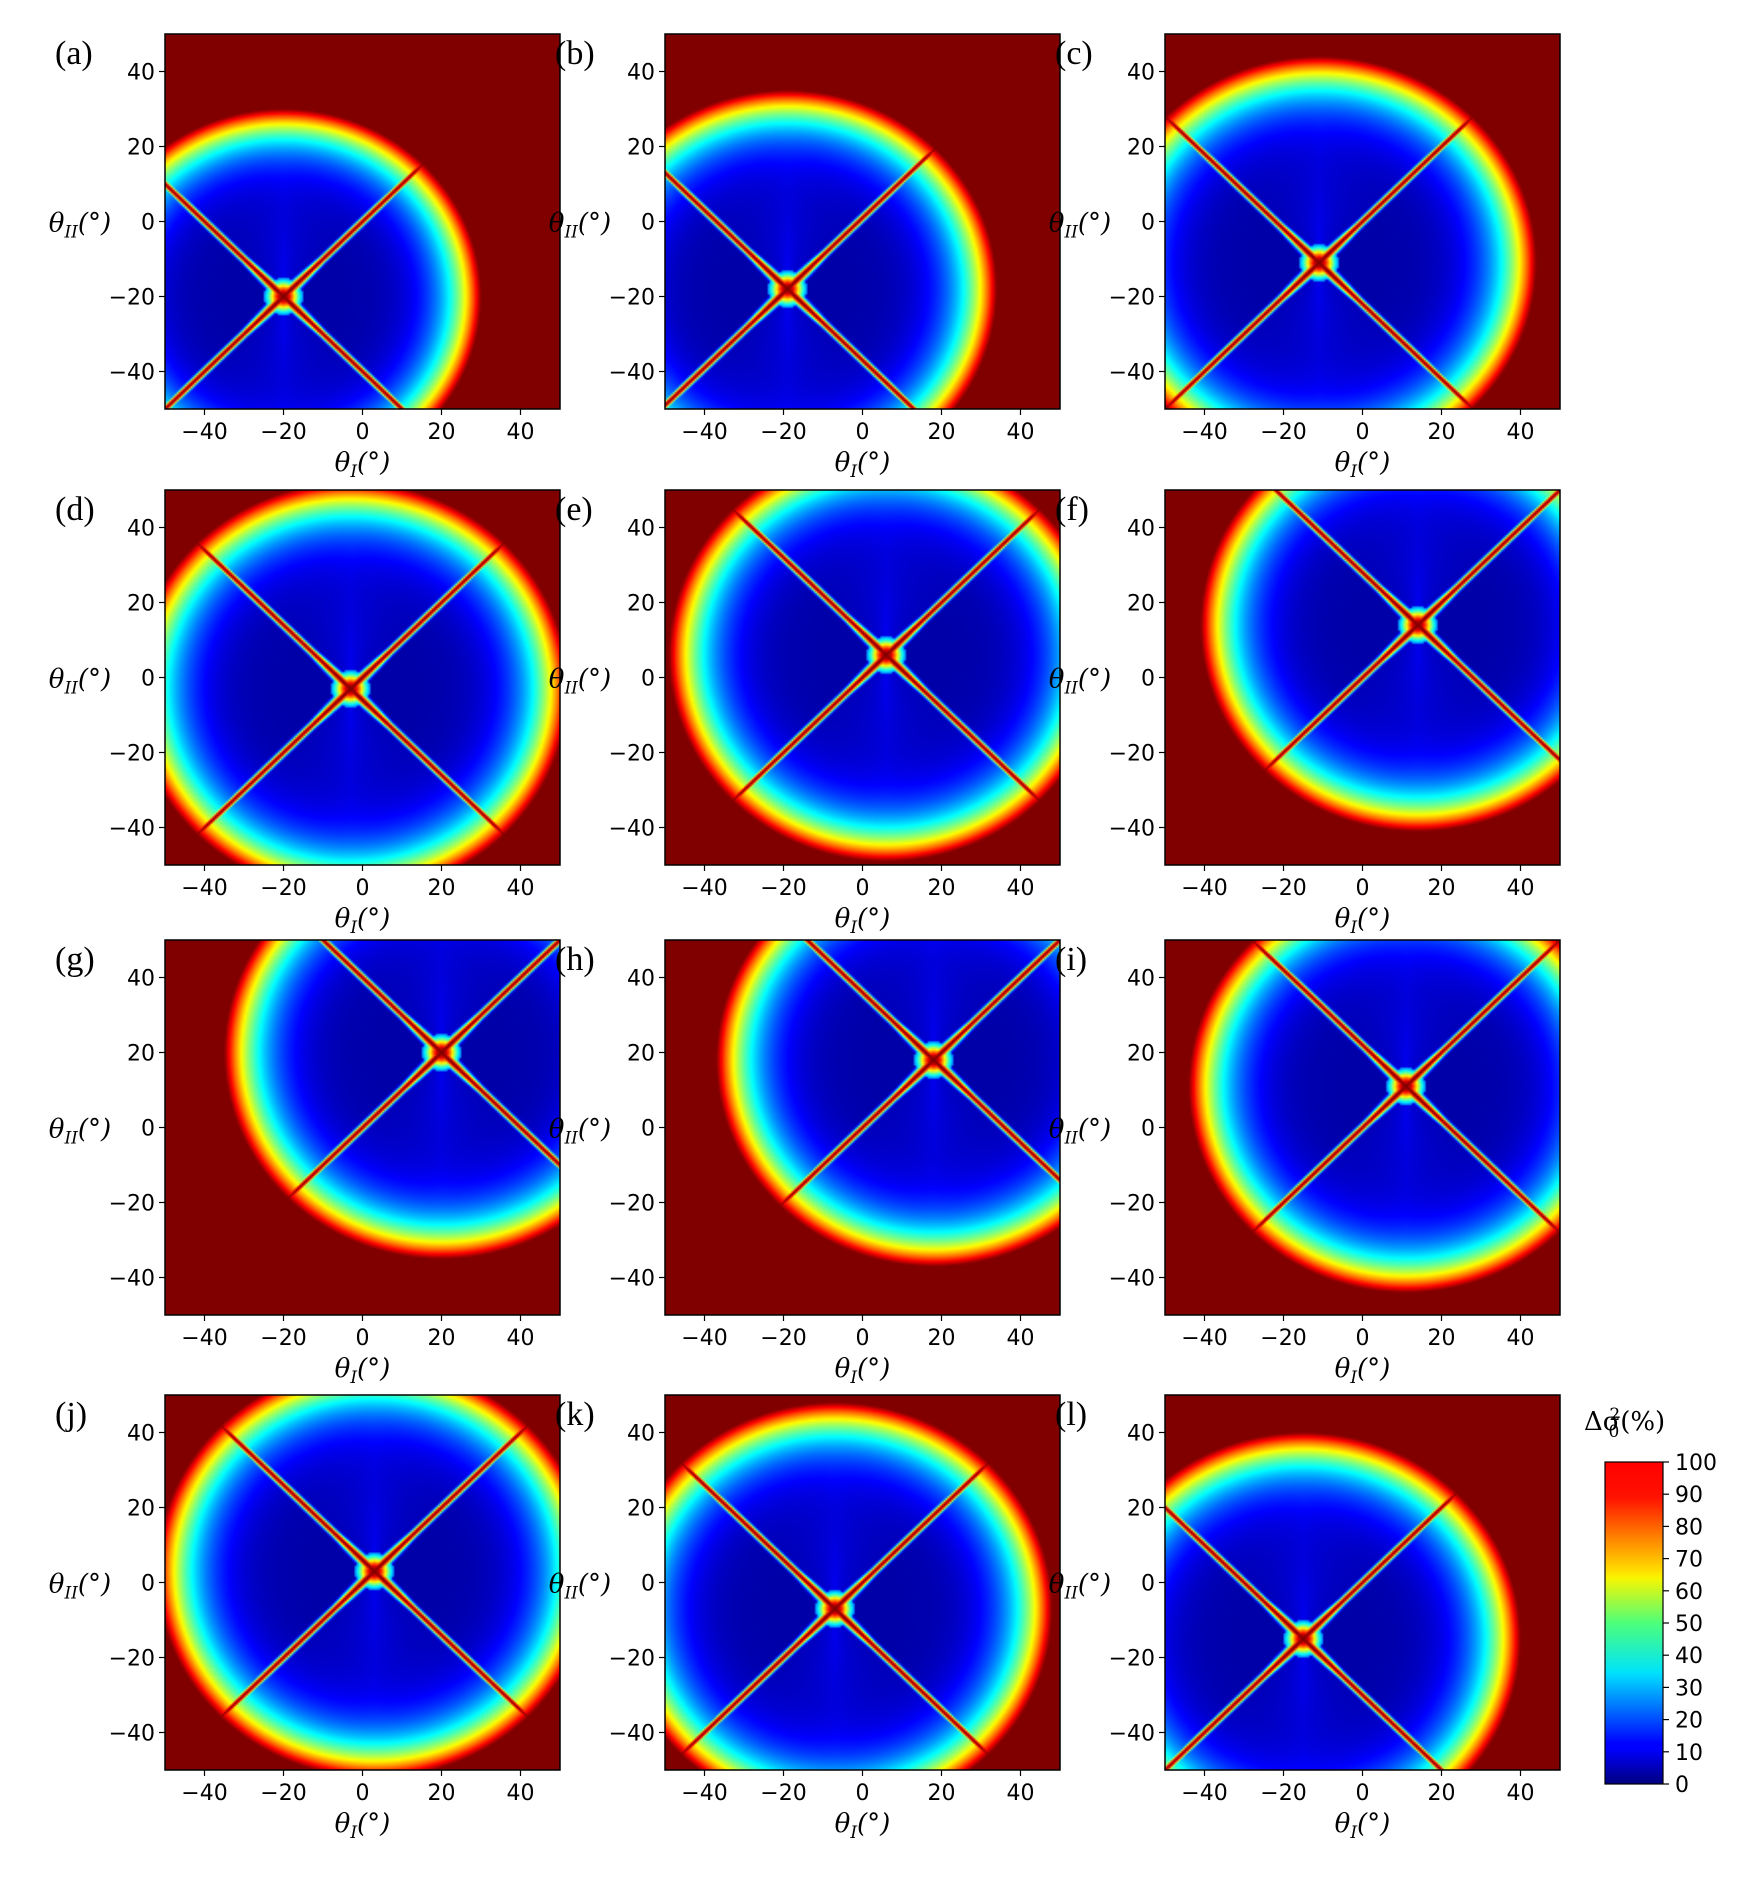 The image size is (1754, 1889). I want to click on panel-c: (c) −40 −20 0 20 40 −40 −20 0 20 40 θI(°) θII(°), so click(1305, 257).